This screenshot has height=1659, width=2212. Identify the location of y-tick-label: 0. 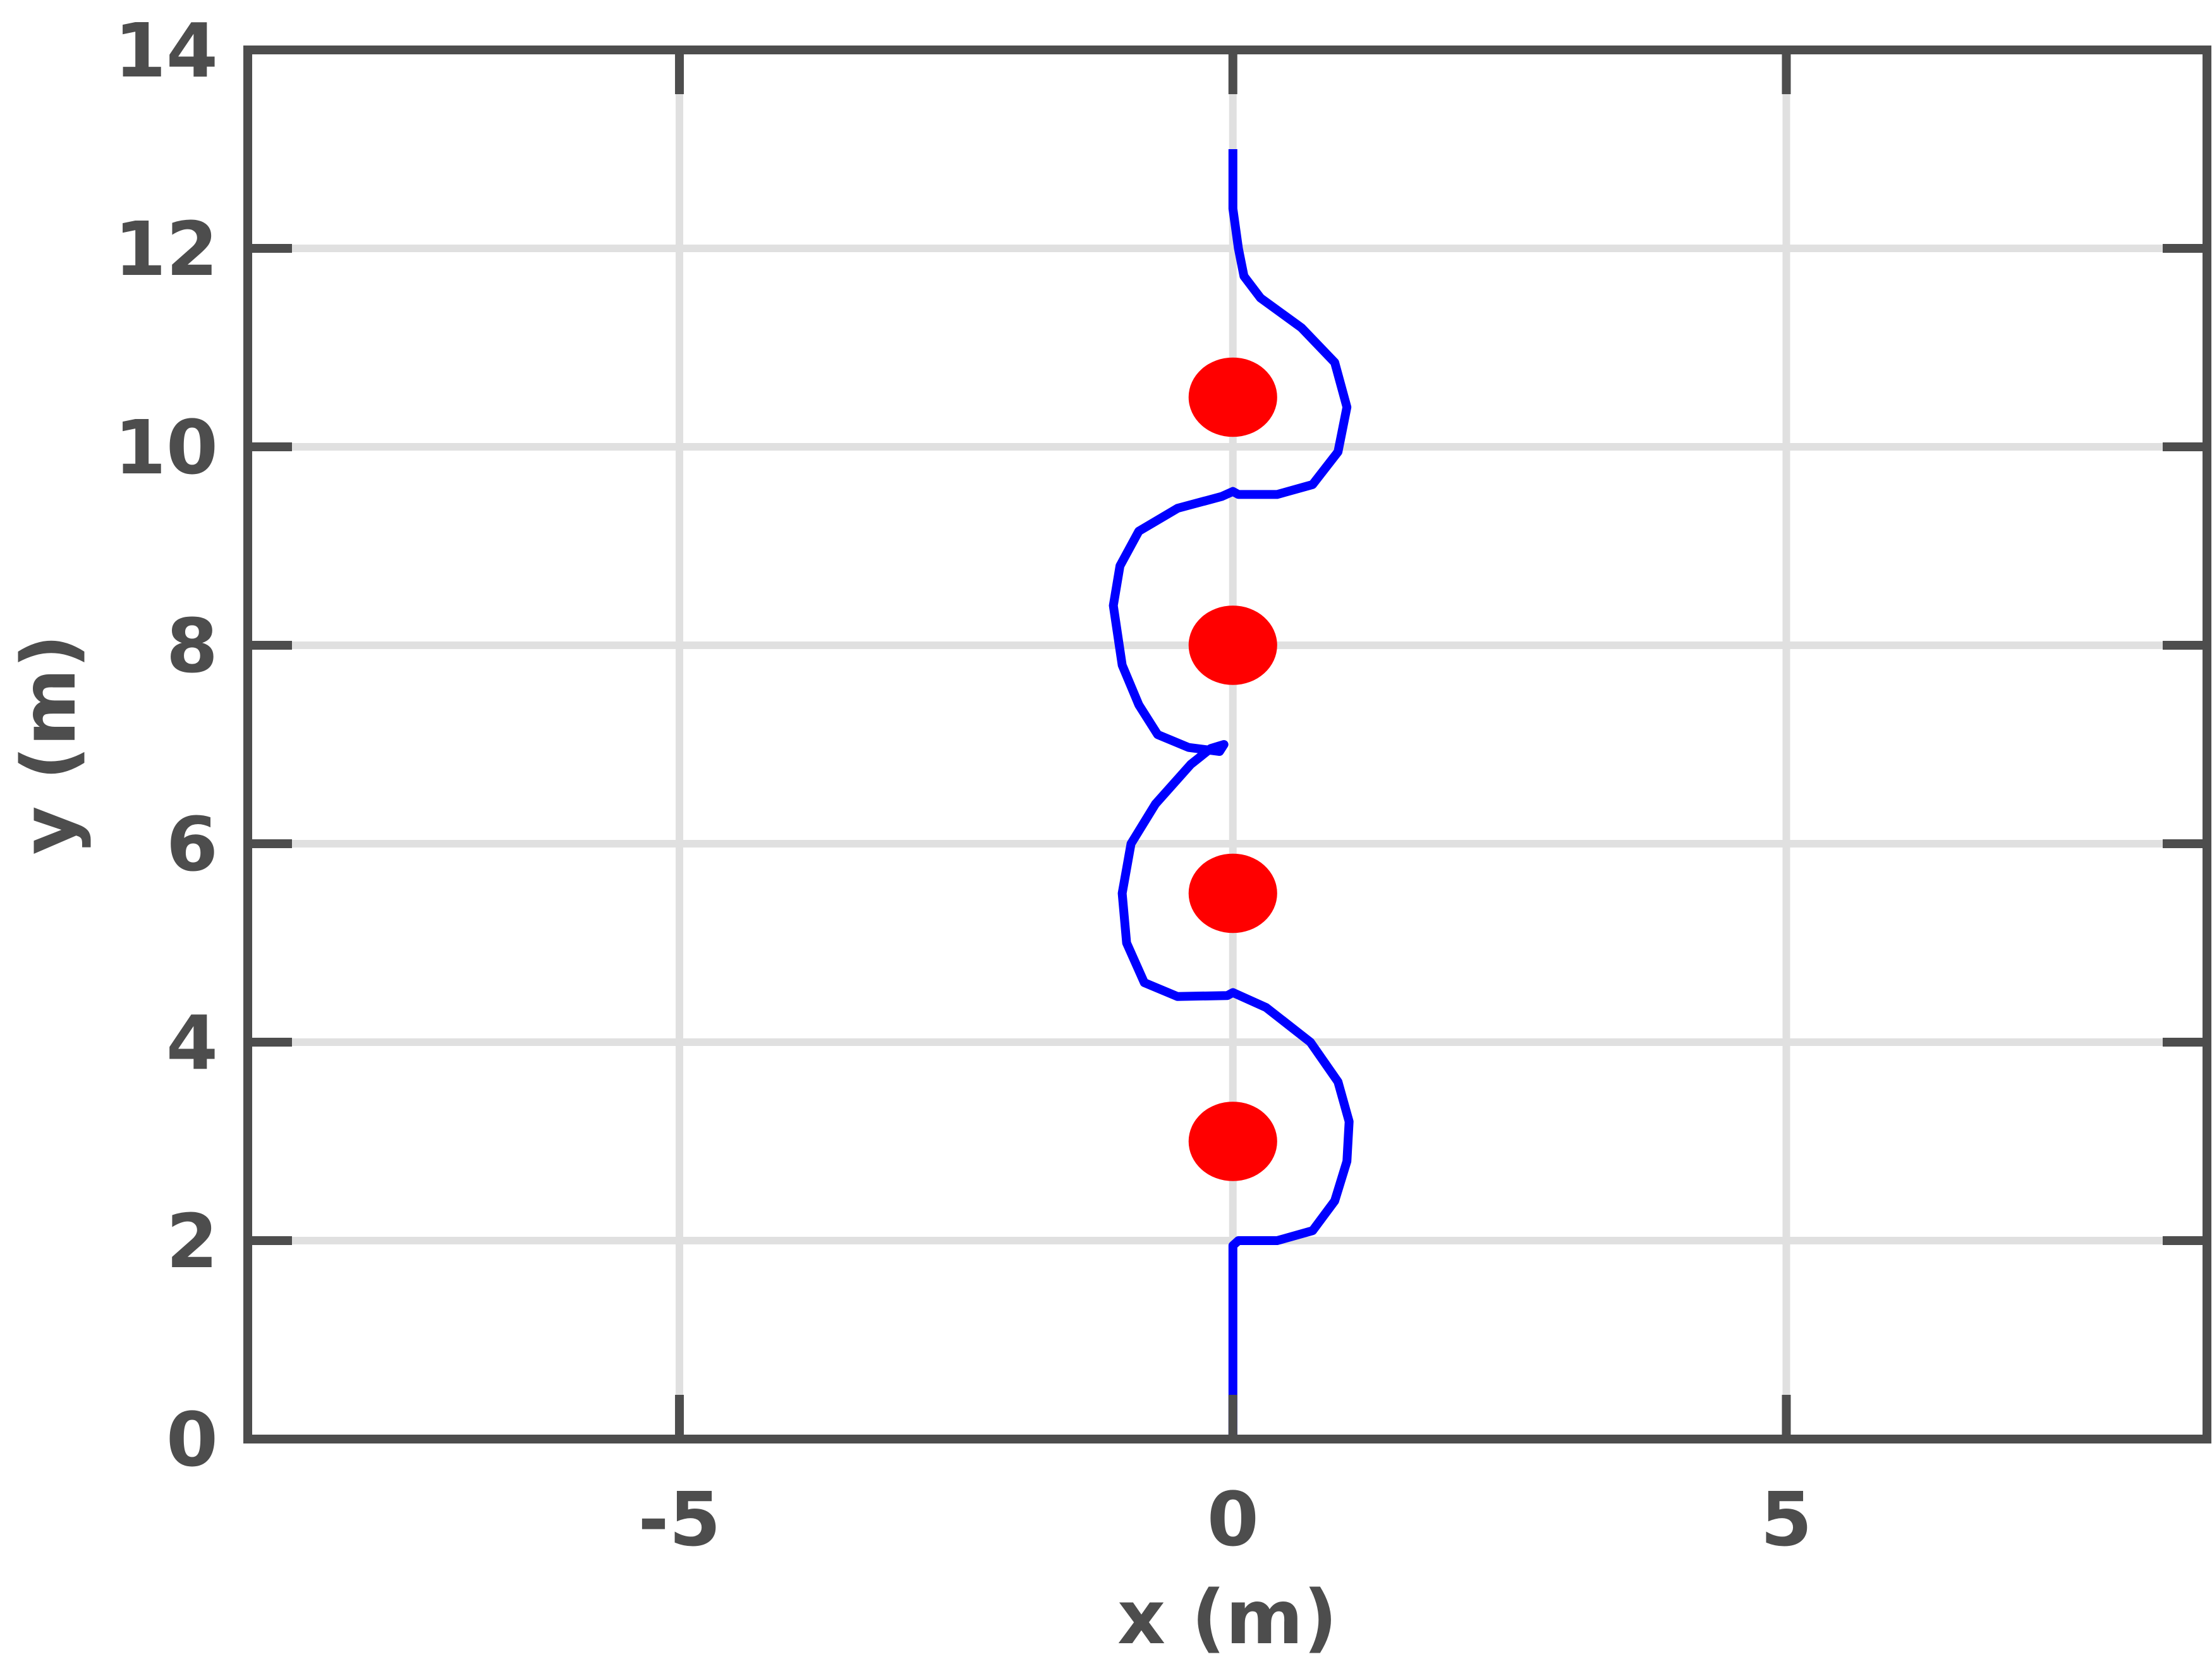
(192, 1439).